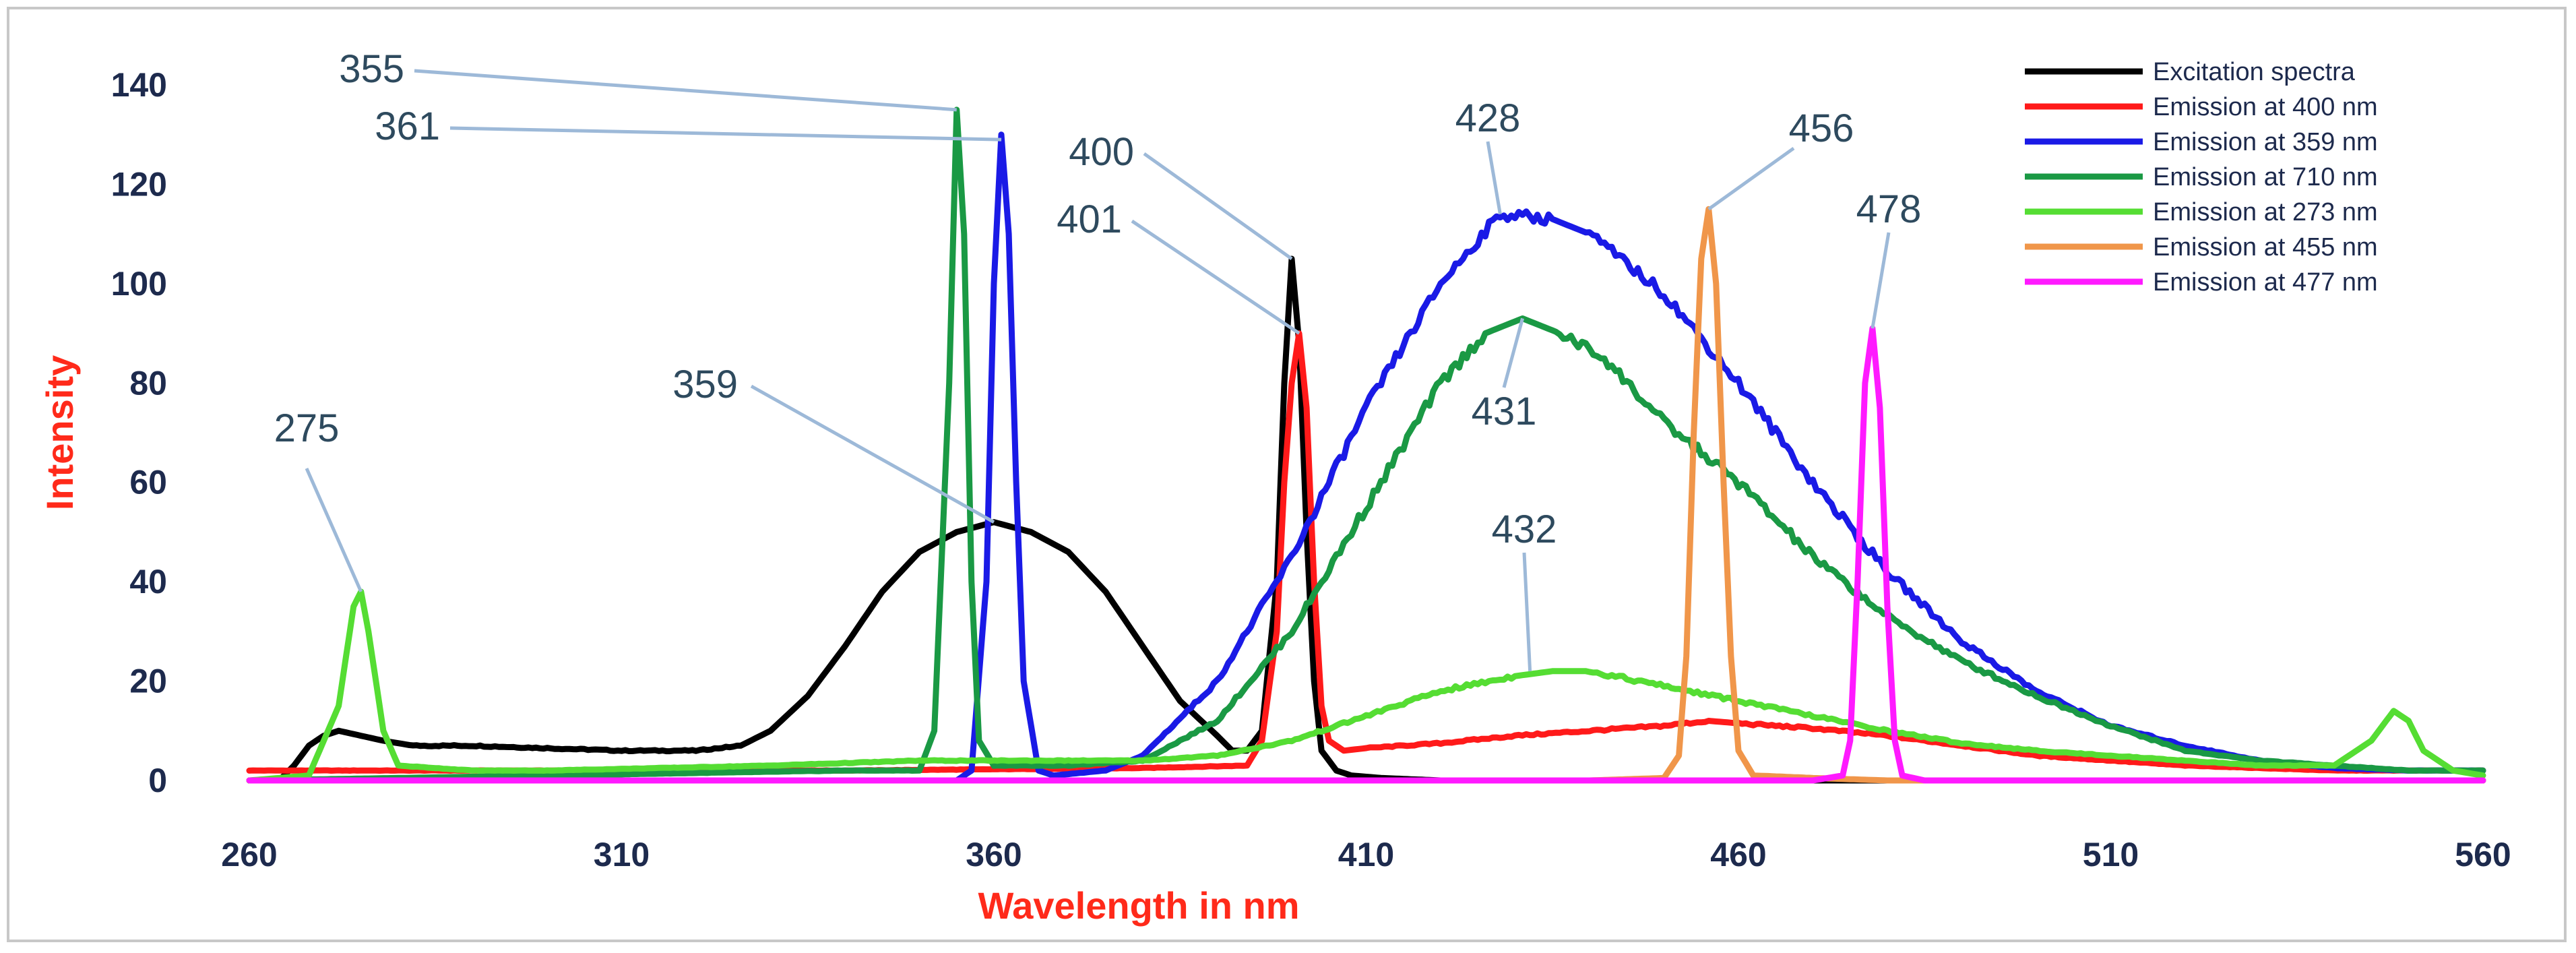 This screenshot has width=2576, height=953. I want to click on x-tick-label: 410, so click(1366, 854).